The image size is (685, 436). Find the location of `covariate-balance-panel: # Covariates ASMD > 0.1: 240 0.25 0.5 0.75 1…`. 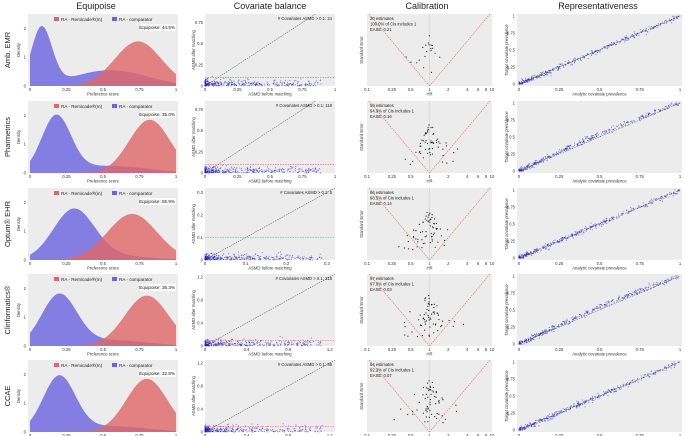

covariate-balance-panel: # Covariates ASMD > 0.1: 240 0.25 0.5 0.75 1… is located at coordinates (264, 55).